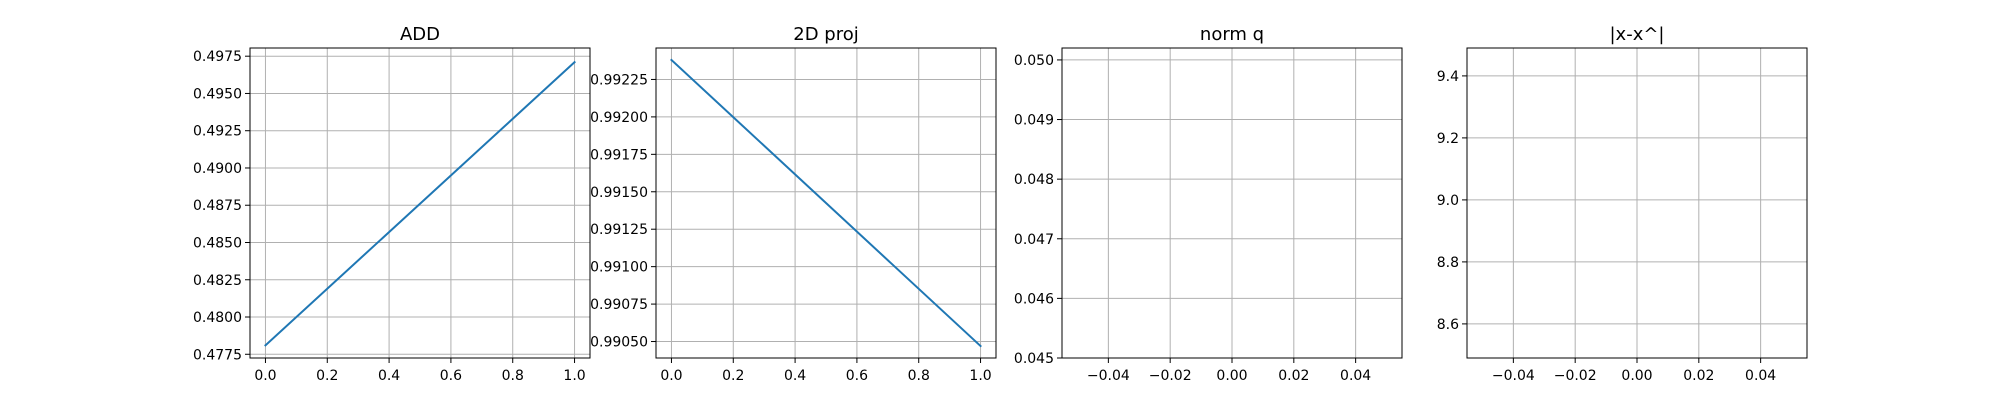 Image resolution: width=2000 pixels, height=400 pixels. What do you see at coordinates (619, 155) in the screenshot?
I see `y-tick-label: 0.99175` at bounding box center [619, 155].